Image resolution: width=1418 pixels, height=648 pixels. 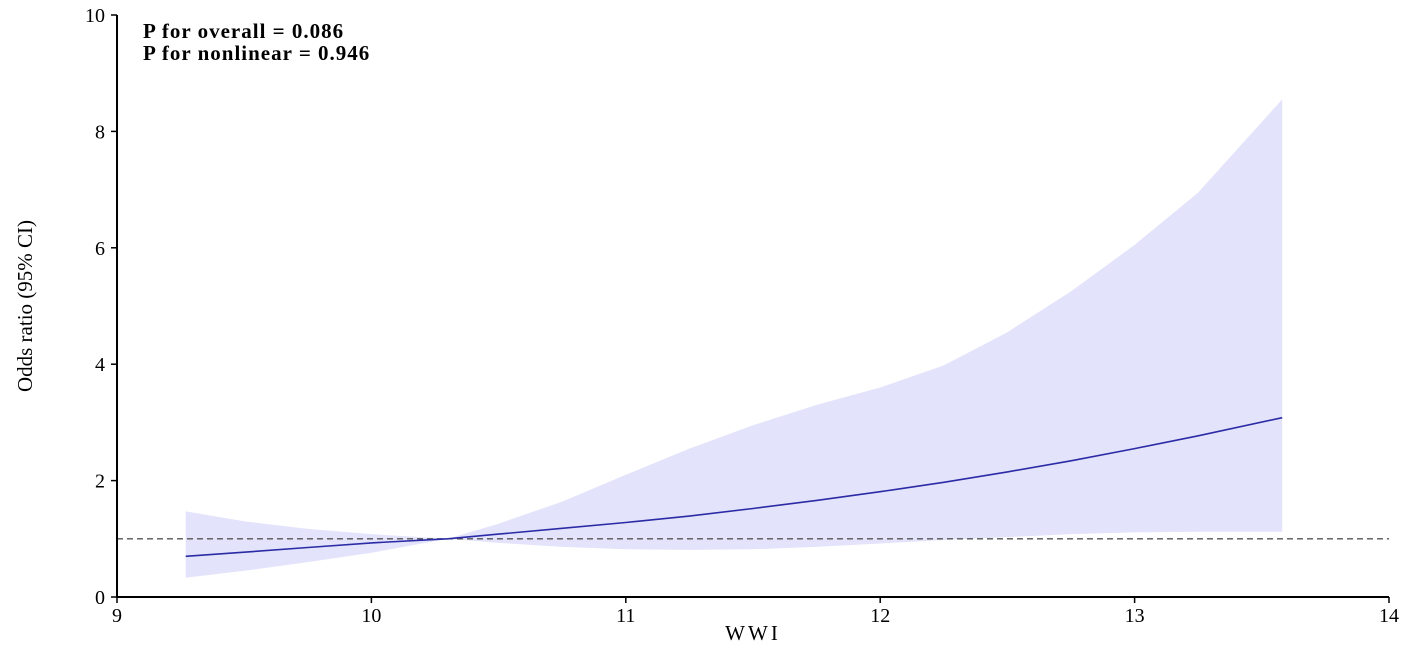 I want to click on x-tick-label: 14, so click(x=1389, y=616).